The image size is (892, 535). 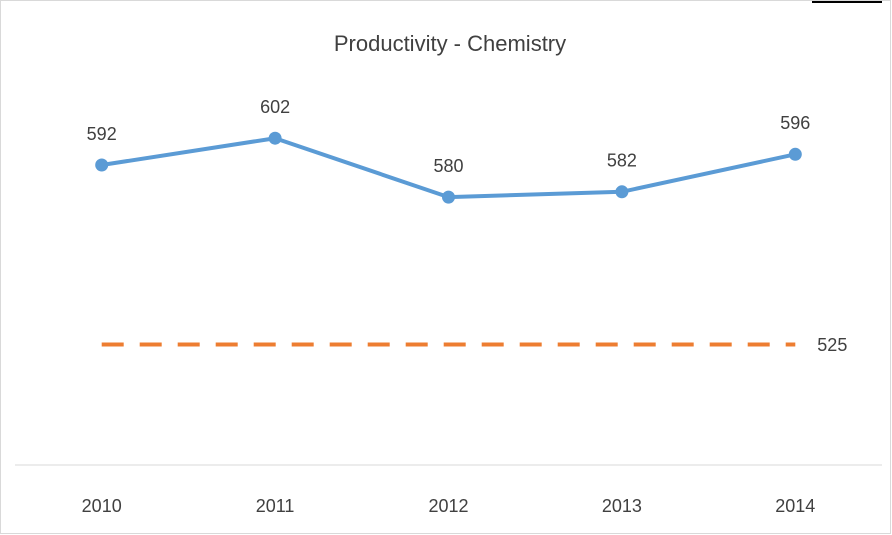 What do you see at coordinates (275, 506) in the screenshot?
I see `x-tick-label: 2011` at bounding box center [275, 506].